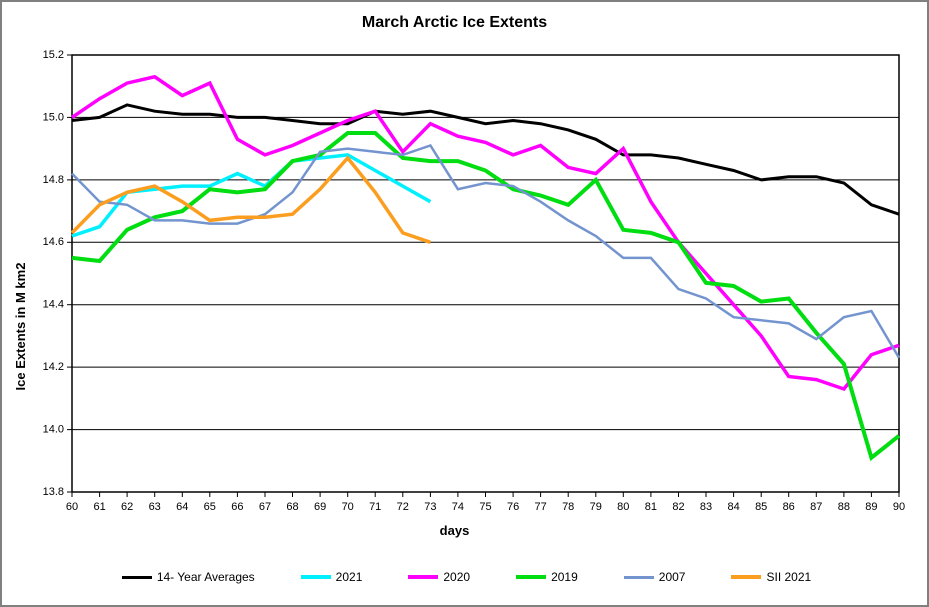  What do you see at coordinates (706, 507) in the screenshot?
I see `x-tick-label: 83` at bounding box center [706, 507].